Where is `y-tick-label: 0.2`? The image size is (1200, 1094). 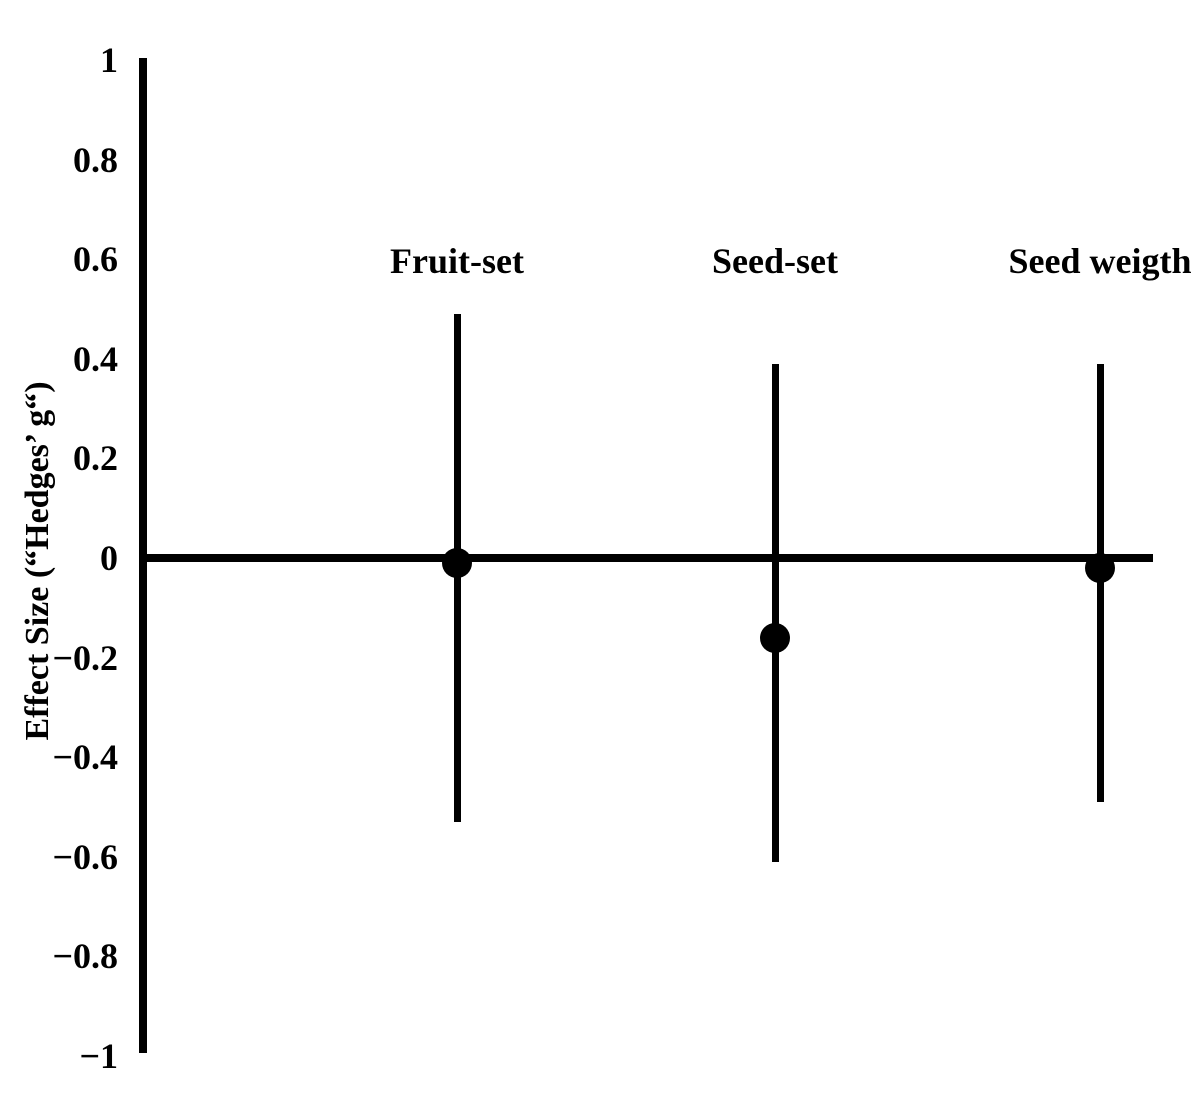
y-tick-label: 0.2 is located at coordinates (95, 458).